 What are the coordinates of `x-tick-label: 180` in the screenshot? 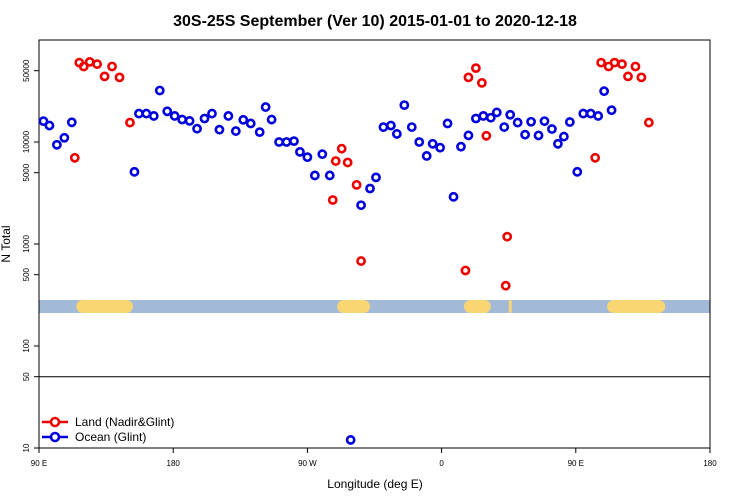 It's located at (710, 463).